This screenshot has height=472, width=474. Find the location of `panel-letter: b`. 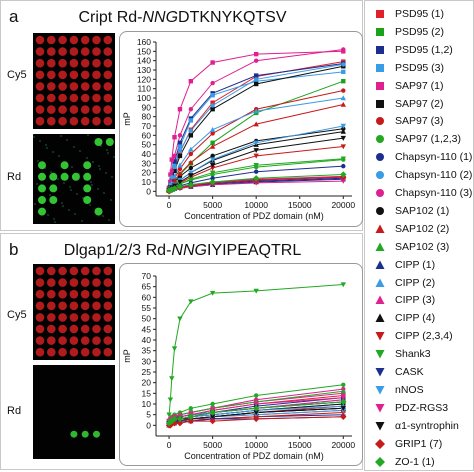

panel-letter: b is located at coordinates (14, 249).